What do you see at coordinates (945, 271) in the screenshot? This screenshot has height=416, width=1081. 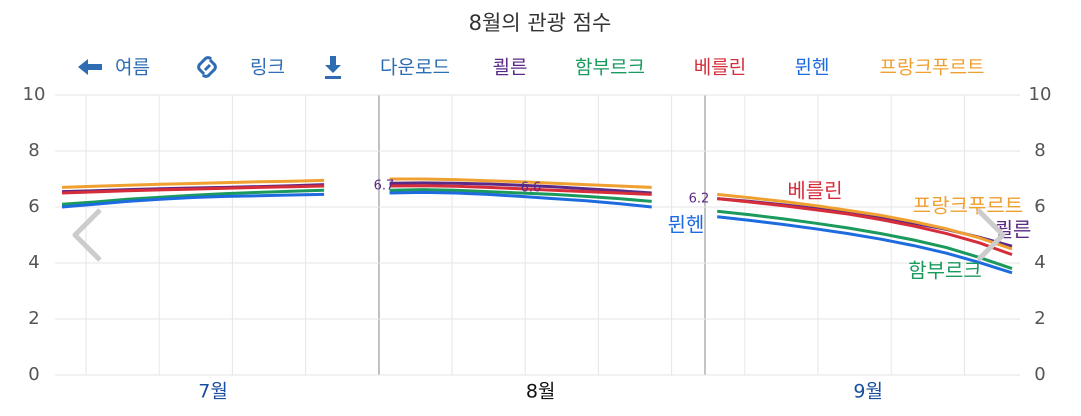 I see `series-label: 함부르크` at bounding box center [945, 271].